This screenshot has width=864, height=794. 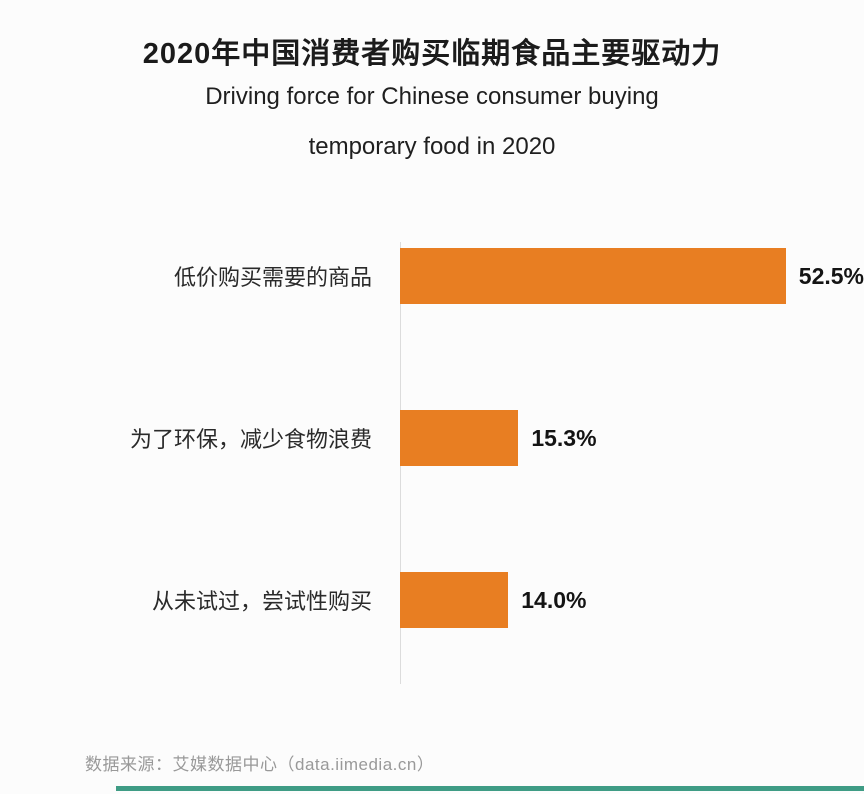 I want to click on bar-row-2: 为了环保，减少食物浪费 15.3%, so click(x=432, y=438).